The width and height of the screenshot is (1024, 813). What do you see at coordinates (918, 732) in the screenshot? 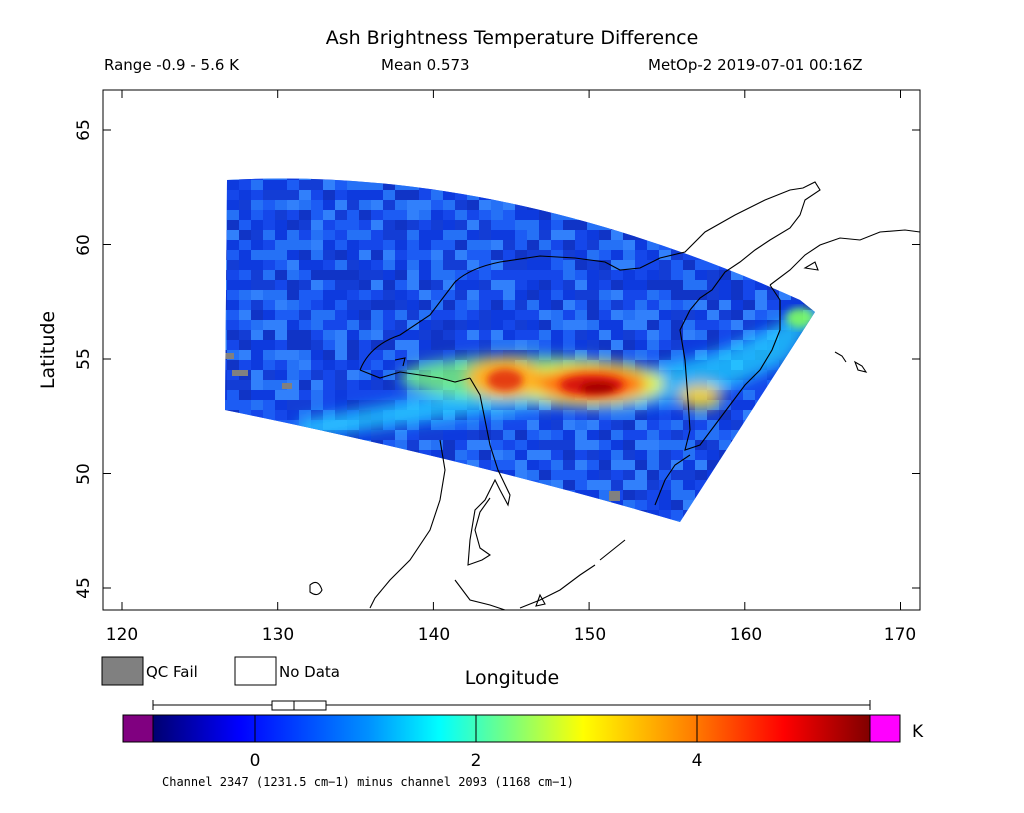
I see `colorbar-unit: K` at bounding box center [918, 732].